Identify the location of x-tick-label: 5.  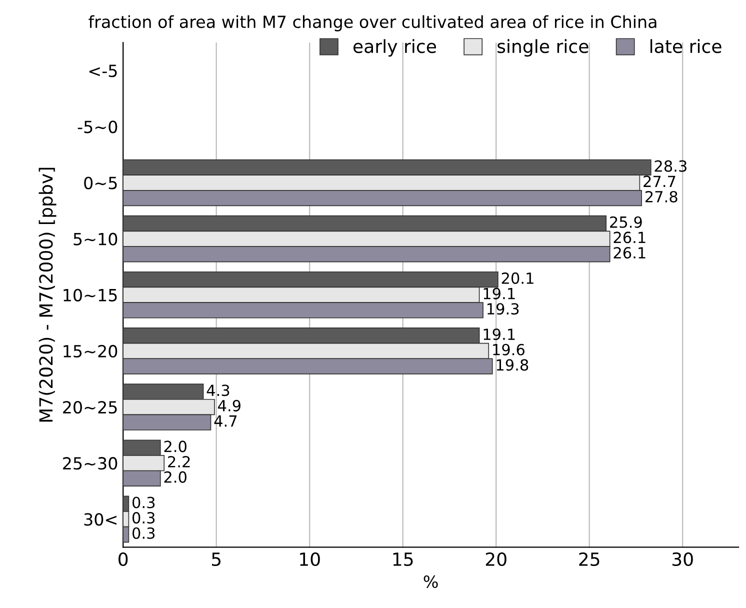
(216, 559).